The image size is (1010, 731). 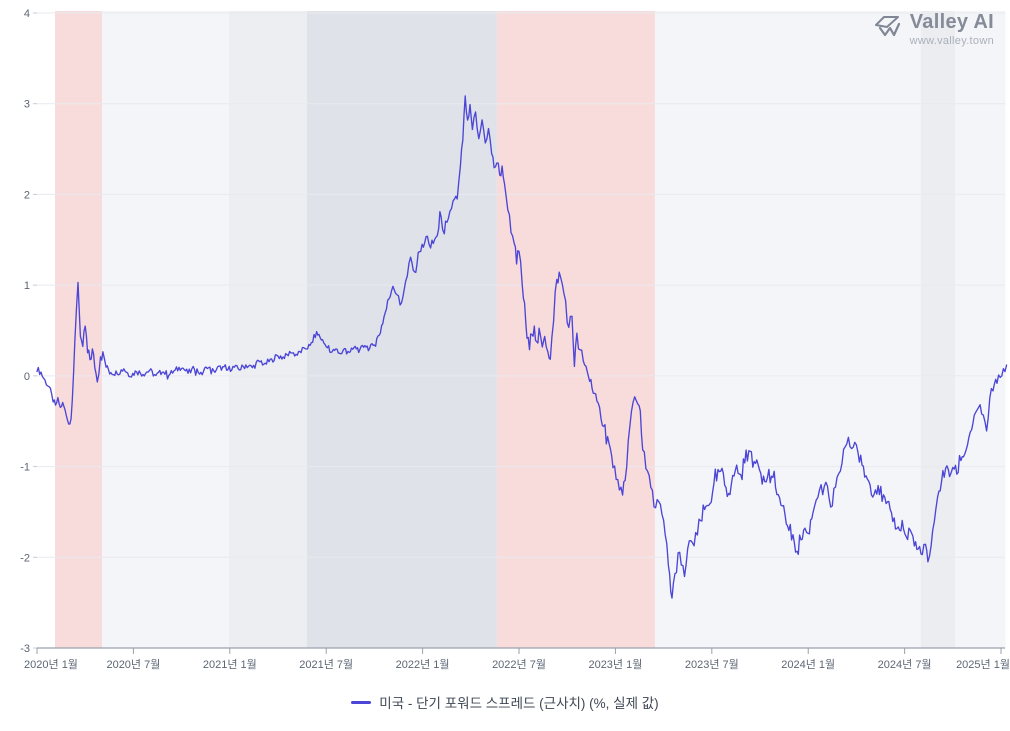 What do you see at coordinates (27, 14) in the screenshot?
I see `y-tick-label: 4` at bounding box center [27, 14].